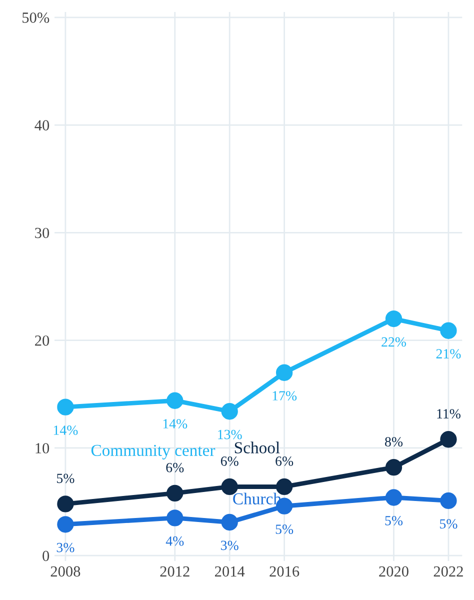 The image size is (474, 600). What do you see at coordinates (42, 125) in the screenshot?
I see `y-tick-label: 40` at bounding box center [42, 125].